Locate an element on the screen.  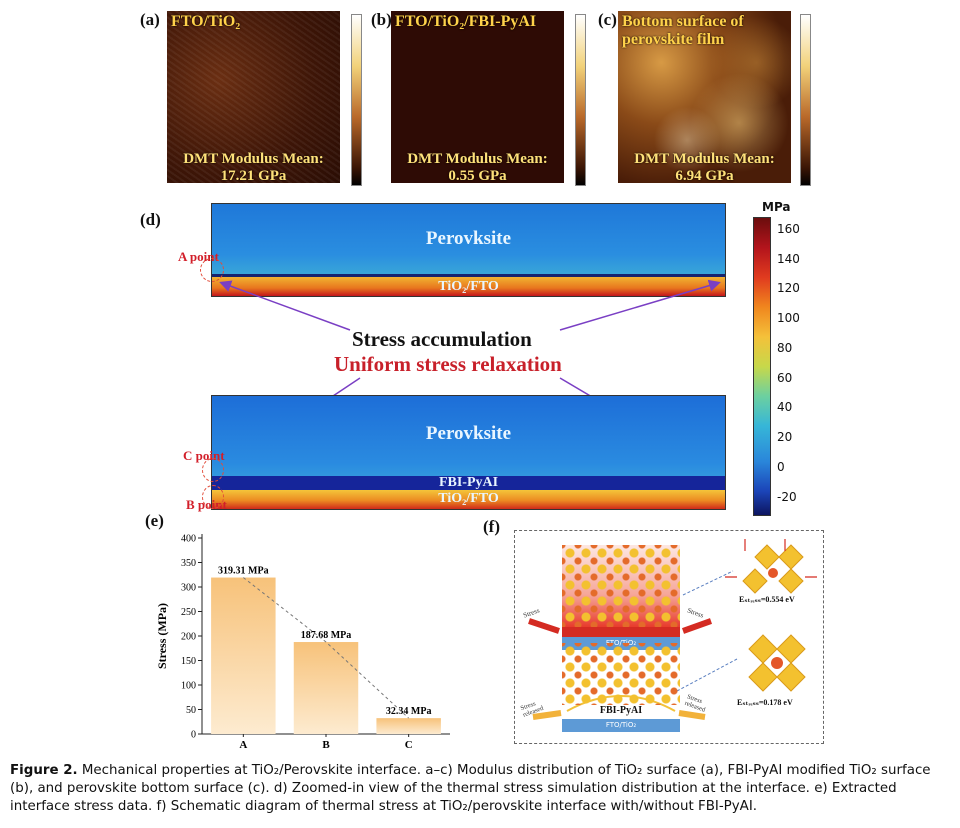
afm-a-mean-value: 17.21 GPa is located at coordinates (253, 175).